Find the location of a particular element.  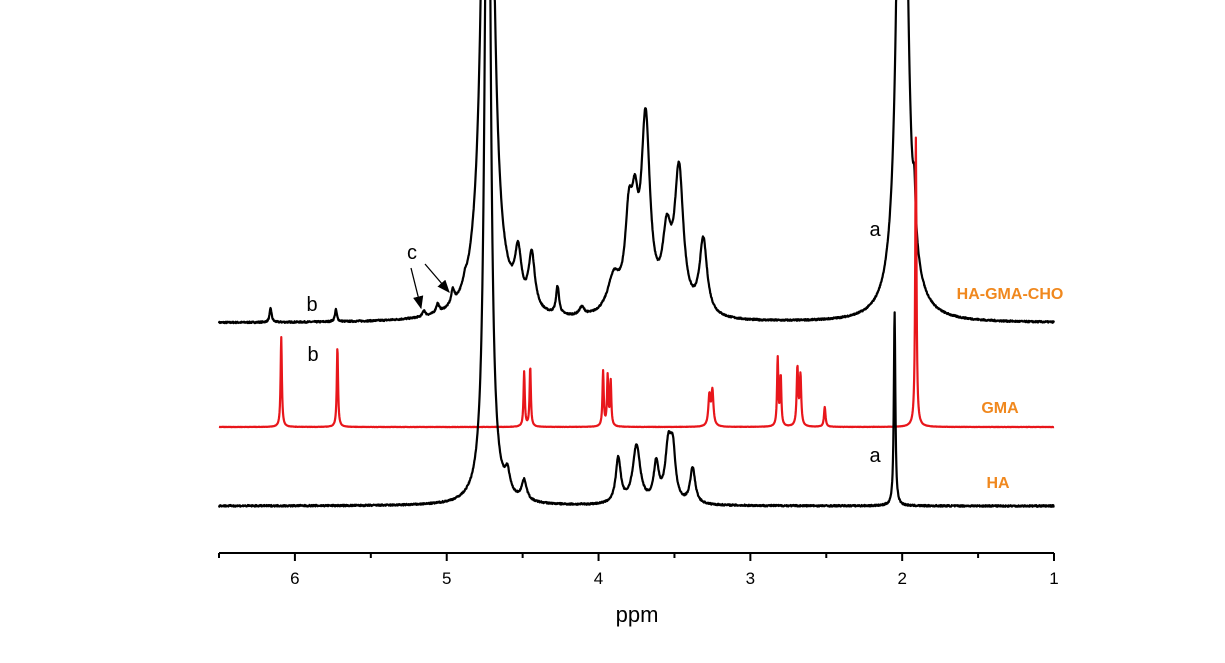

x-tick-label: 1 is located at coordinates (1053, 578).